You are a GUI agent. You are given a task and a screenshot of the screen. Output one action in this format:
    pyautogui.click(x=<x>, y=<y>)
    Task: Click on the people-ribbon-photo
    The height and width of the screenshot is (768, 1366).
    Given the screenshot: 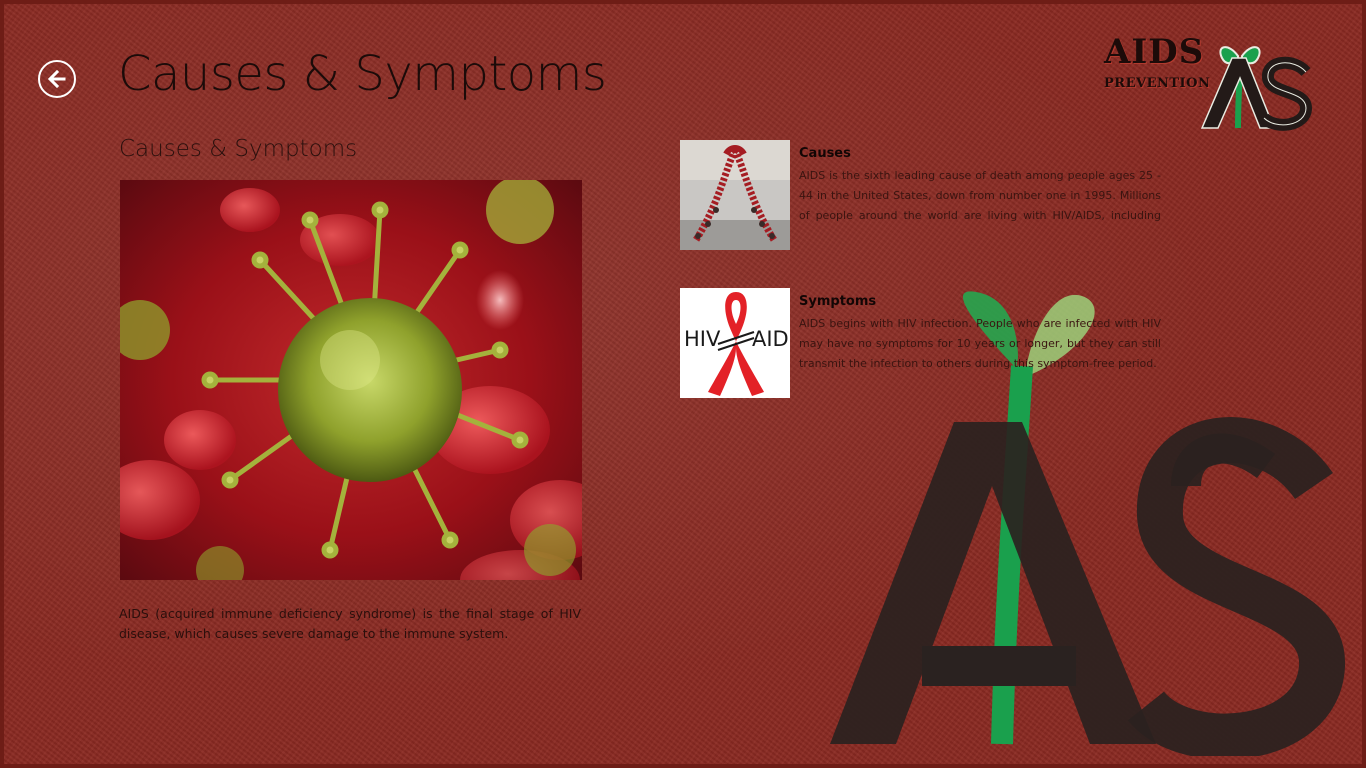 What is the action you would take?
    pyautogui.click(x=735, y=195)
    